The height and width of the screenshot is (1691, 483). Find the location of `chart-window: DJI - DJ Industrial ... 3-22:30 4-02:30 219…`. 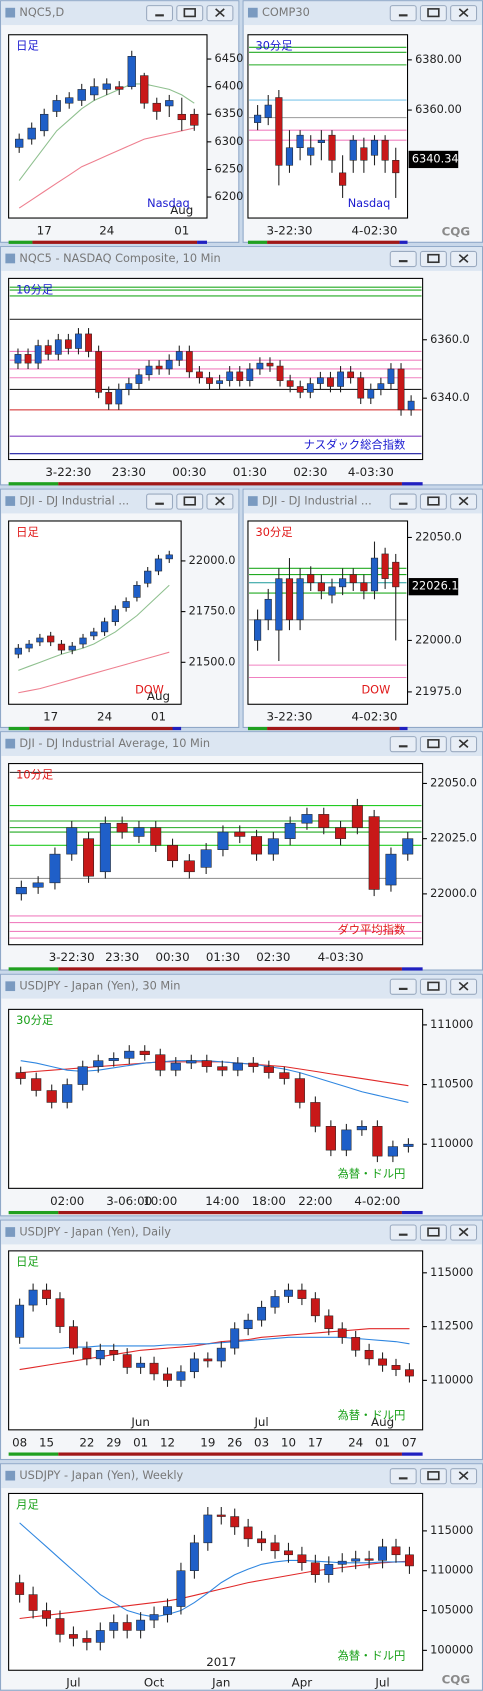

chart-window: DJI - DJ Industrial ... 3-22:30 4-02:30 219… is located at coordinates (362, 609).